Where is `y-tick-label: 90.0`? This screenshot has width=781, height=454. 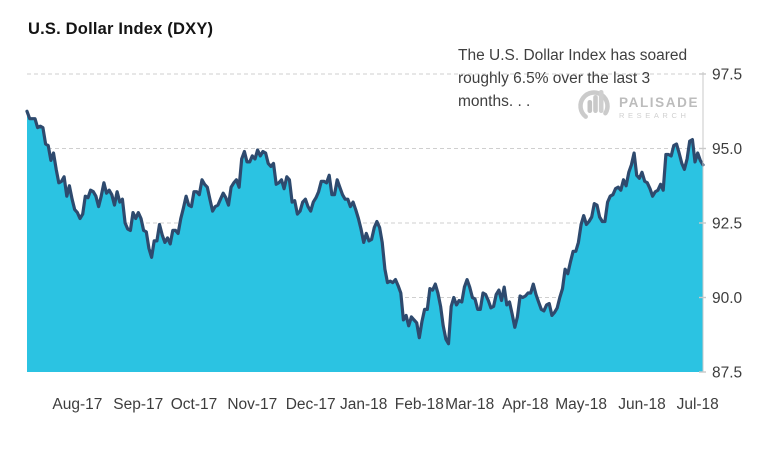 y-tick-label: 90.0 is located at coordinates (727, 298).